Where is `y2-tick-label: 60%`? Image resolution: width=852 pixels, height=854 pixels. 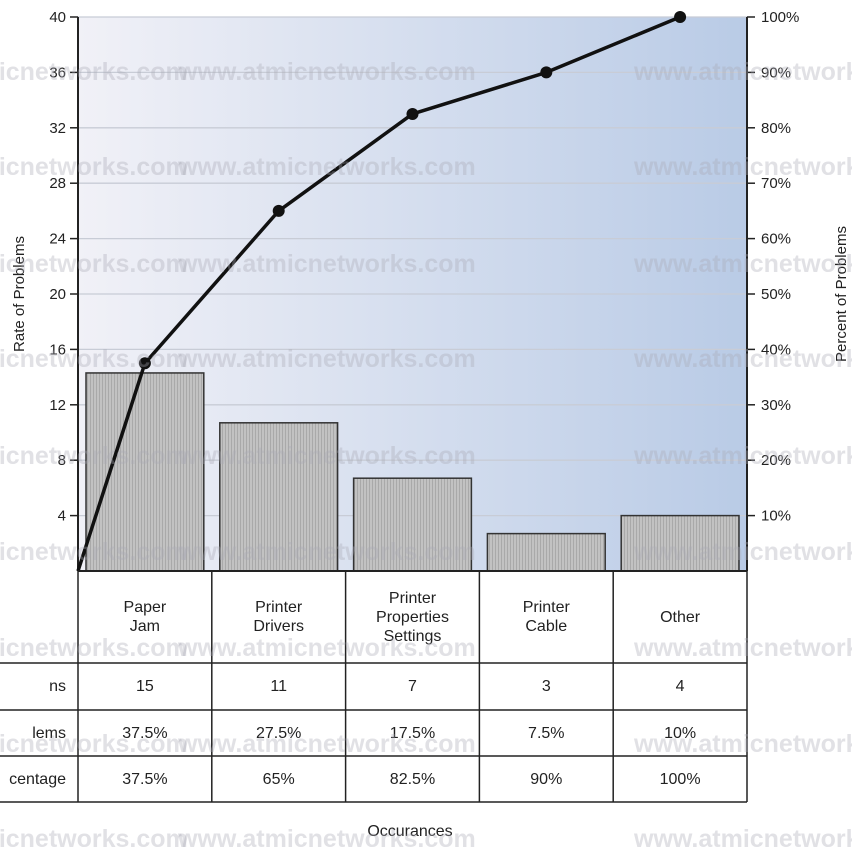 y2-tick-label: 60% is located at coordinates (776, 239).